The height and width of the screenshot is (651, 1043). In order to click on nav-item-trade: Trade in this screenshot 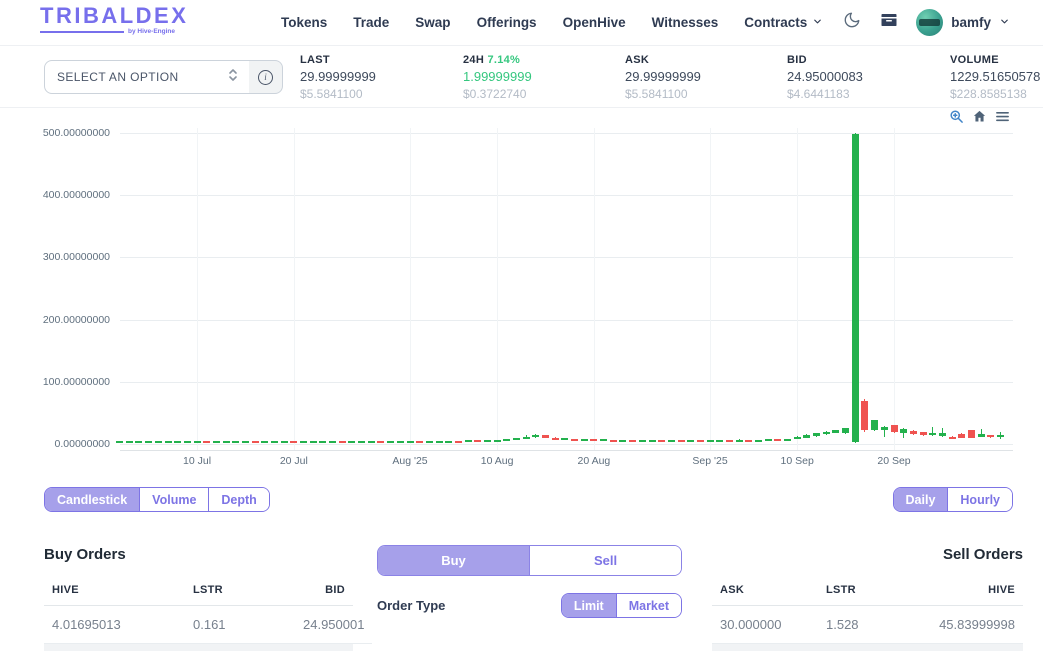, I will do `click(371, 22)`.